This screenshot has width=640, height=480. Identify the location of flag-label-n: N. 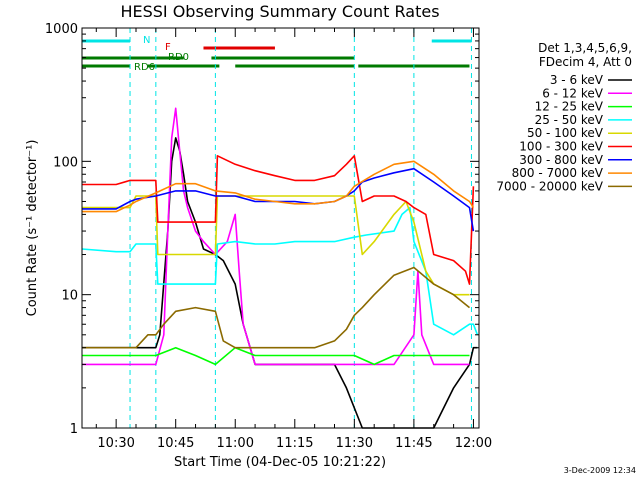
(146, 40).